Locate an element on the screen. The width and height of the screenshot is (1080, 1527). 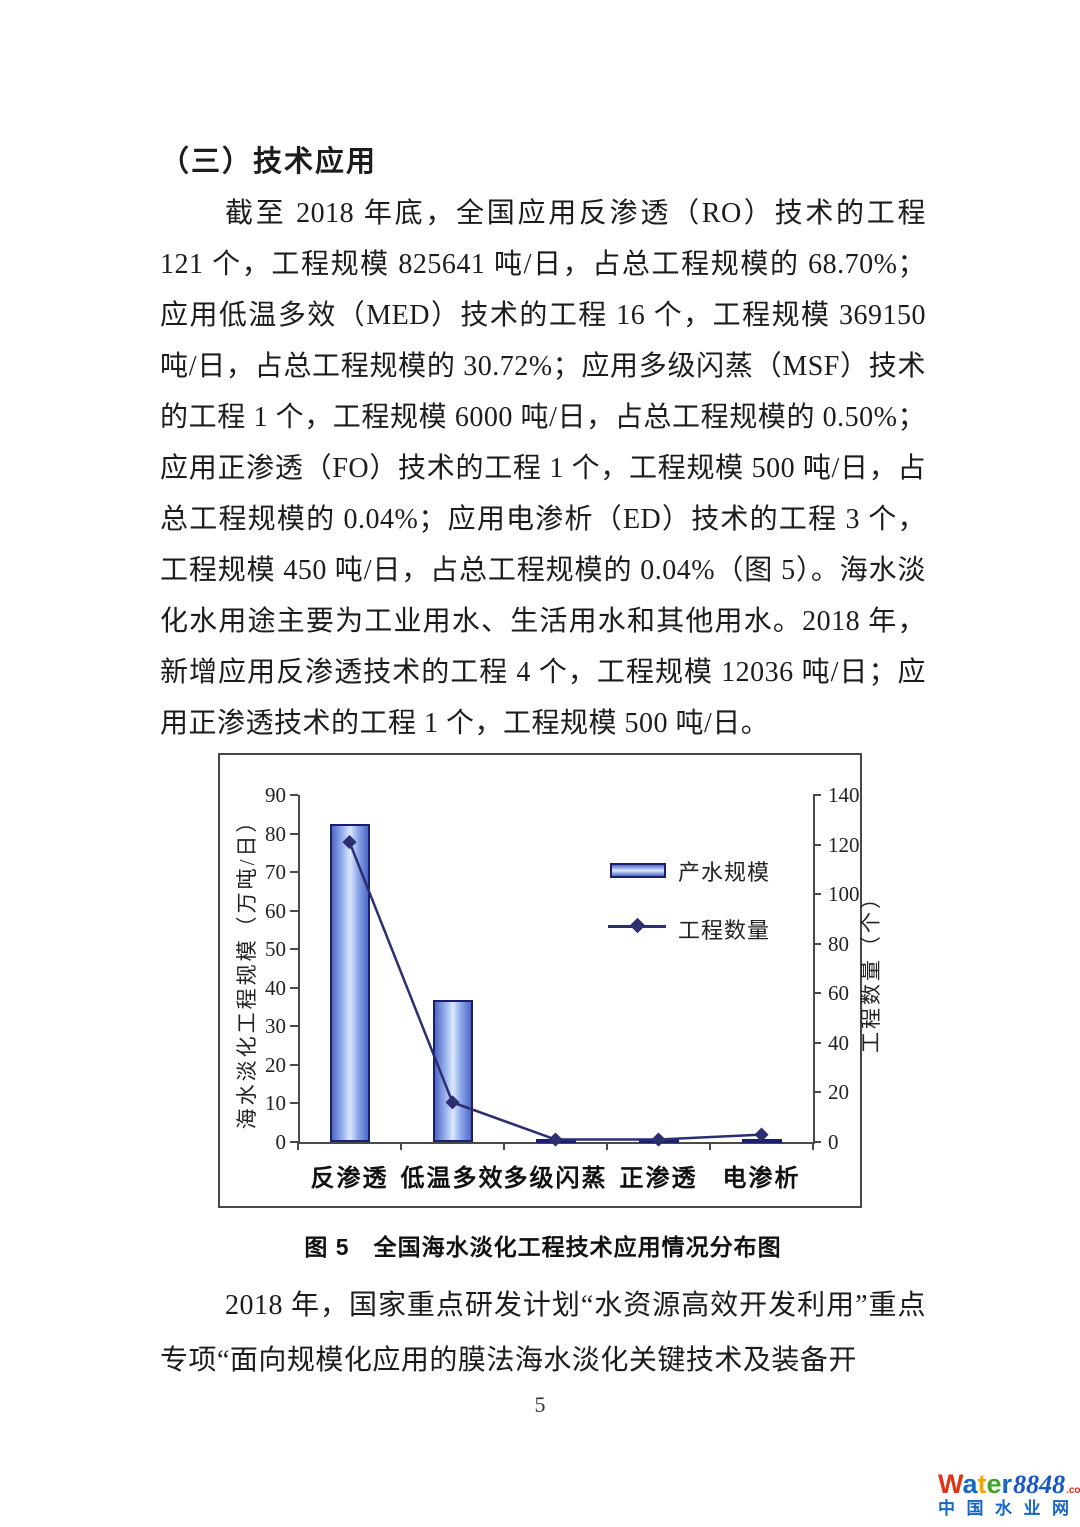
x-category-label: 电渗析 is located at coordinates (761, 1178).